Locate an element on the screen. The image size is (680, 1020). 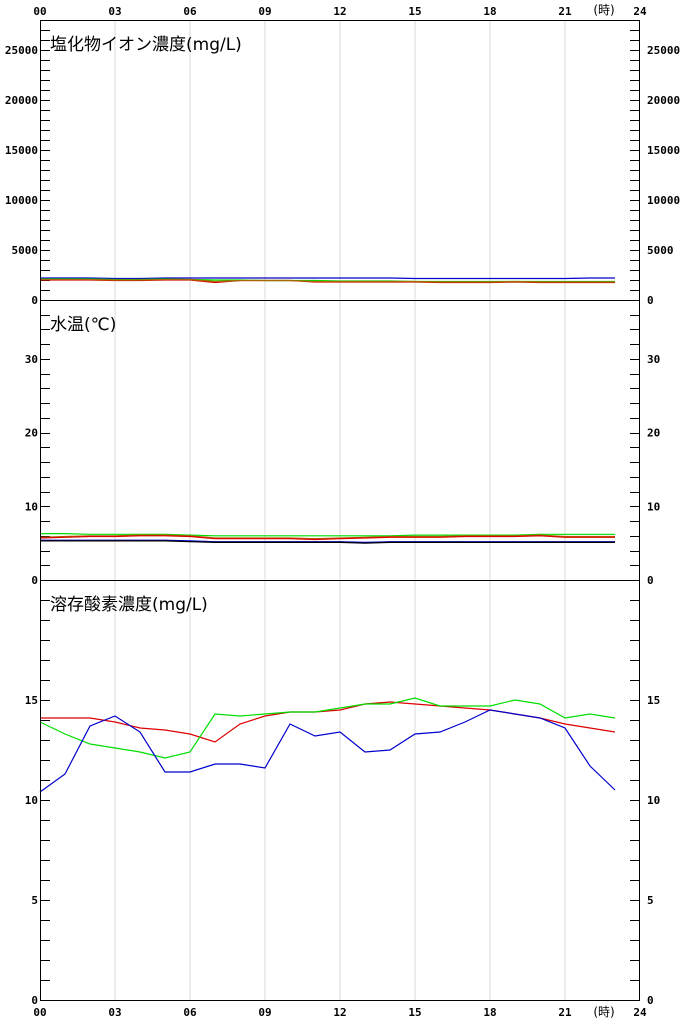
x-tick-label-top: 18 is located at coordinates (489, 11).